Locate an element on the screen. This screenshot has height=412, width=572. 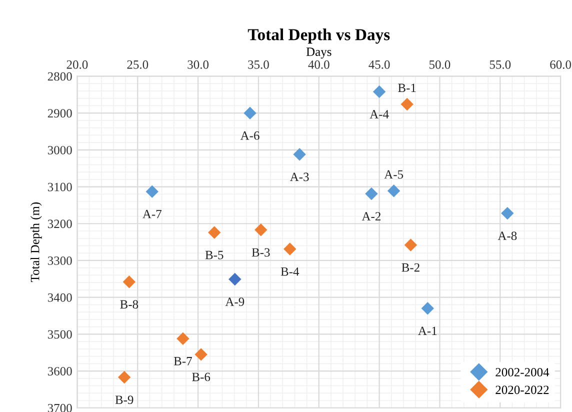
annotation: B-3 is located at coordinates (261, 252).